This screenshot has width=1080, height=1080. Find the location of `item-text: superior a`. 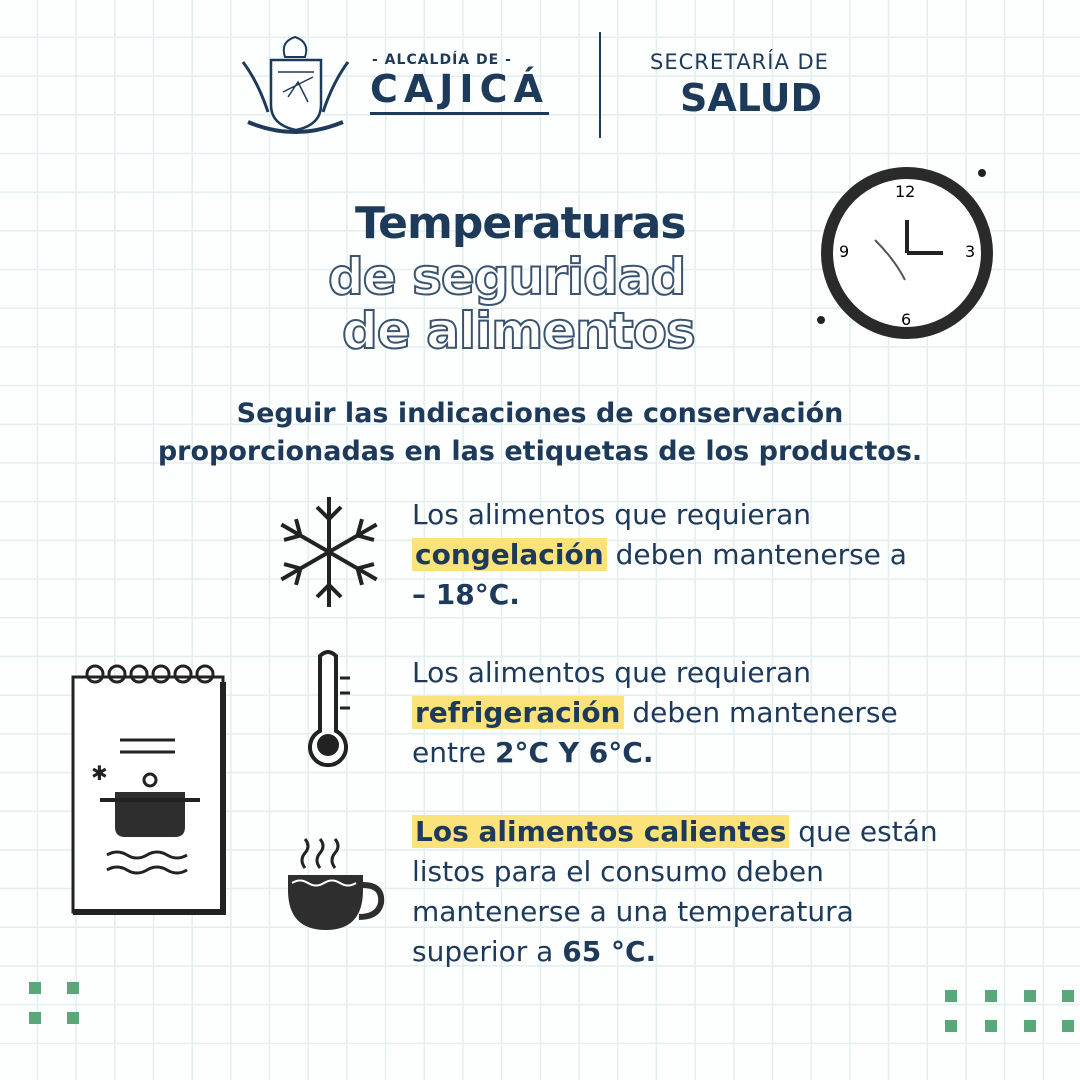

item-text: superior a is located at coordinates (487, 951).